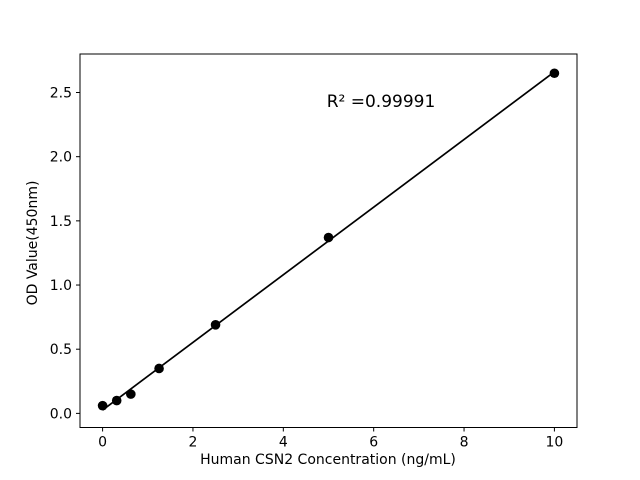 The width and height of the screenshot is (640, 480). Describe the element at coordinates (61, 286) in the screenshot. I see `y-tick-label: 1.0` at that location.